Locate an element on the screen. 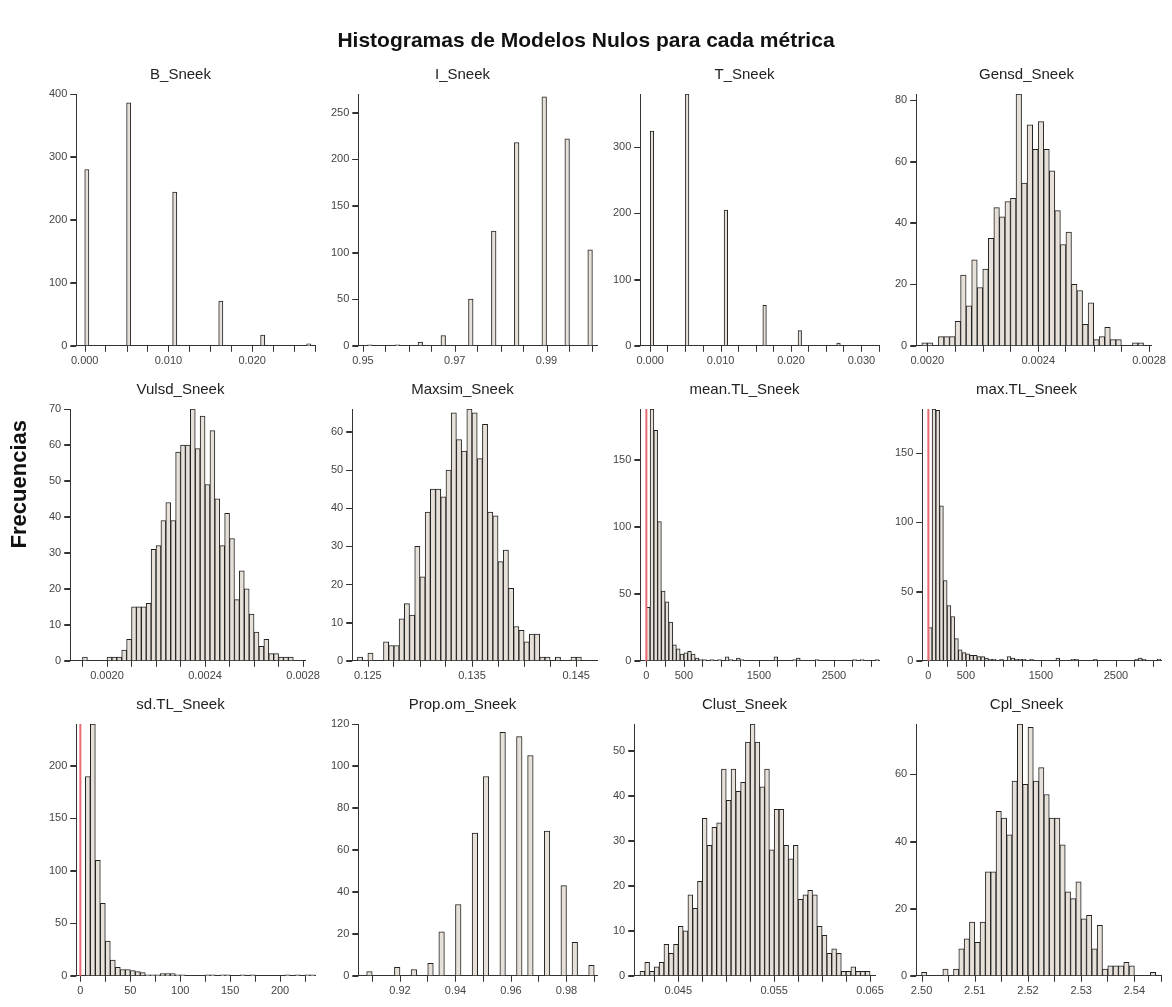 This screenshot has width=1172, height=1007. x-tick-label: 0.0020 is located at coordinates (107, 675).